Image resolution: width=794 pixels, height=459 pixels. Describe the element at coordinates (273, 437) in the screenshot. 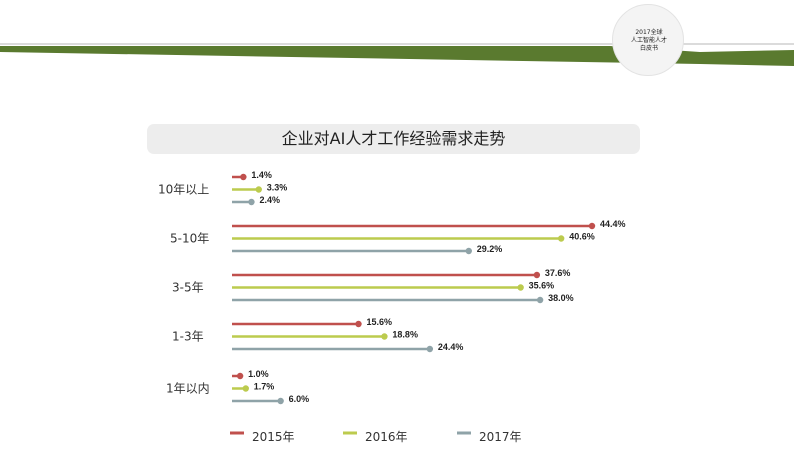

I see `legend-label: 2015年` at that location.